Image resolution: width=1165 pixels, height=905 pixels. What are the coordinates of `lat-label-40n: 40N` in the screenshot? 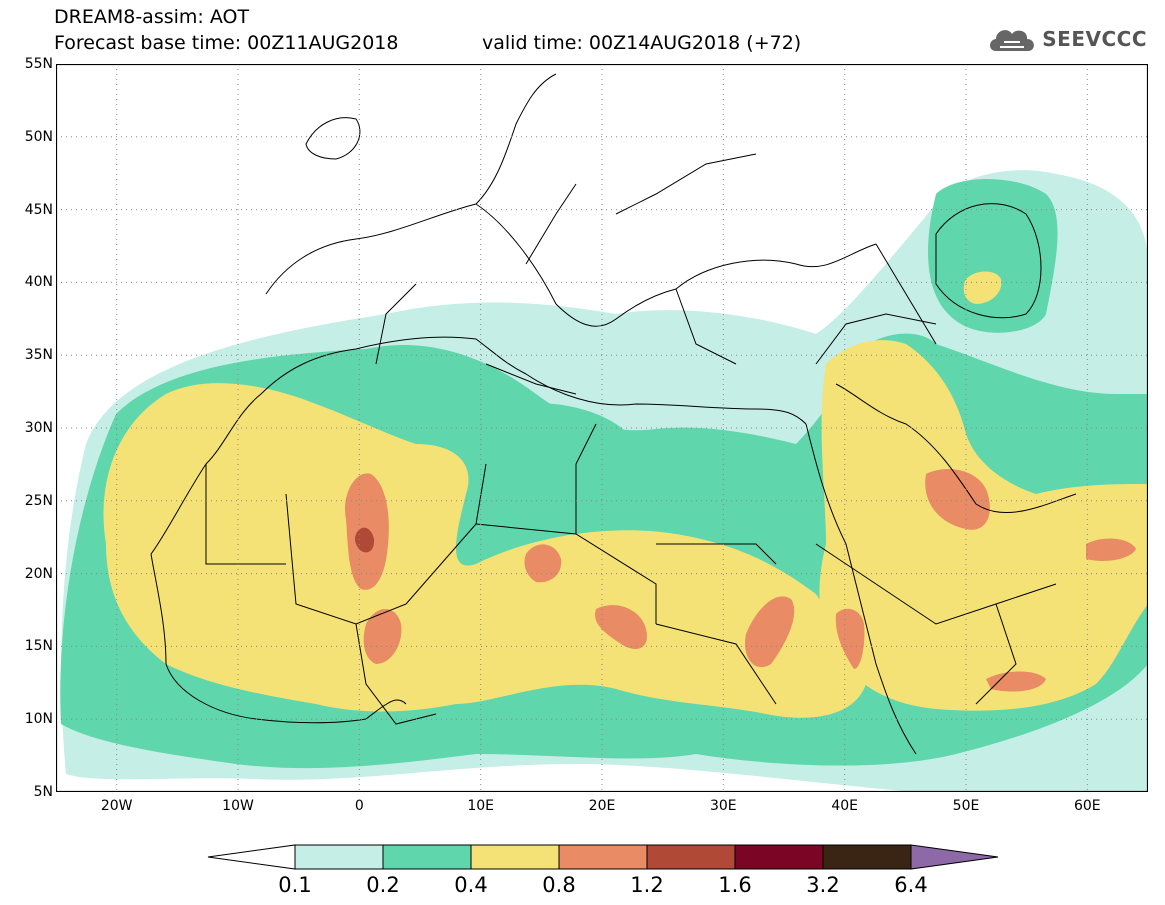 It's located at (38, 282).